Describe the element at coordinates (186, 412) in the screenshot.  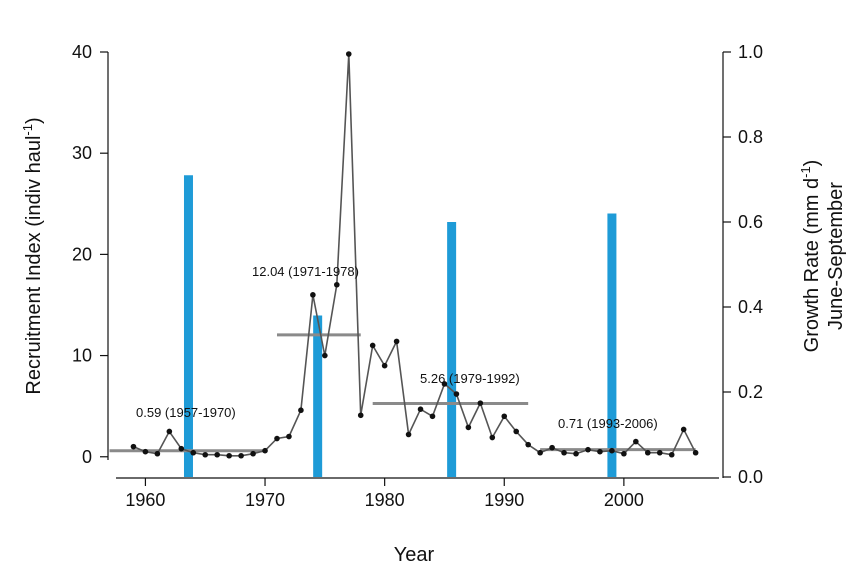
I see `period-mean-label-0: 0.59 (1957-1970)` at that location.